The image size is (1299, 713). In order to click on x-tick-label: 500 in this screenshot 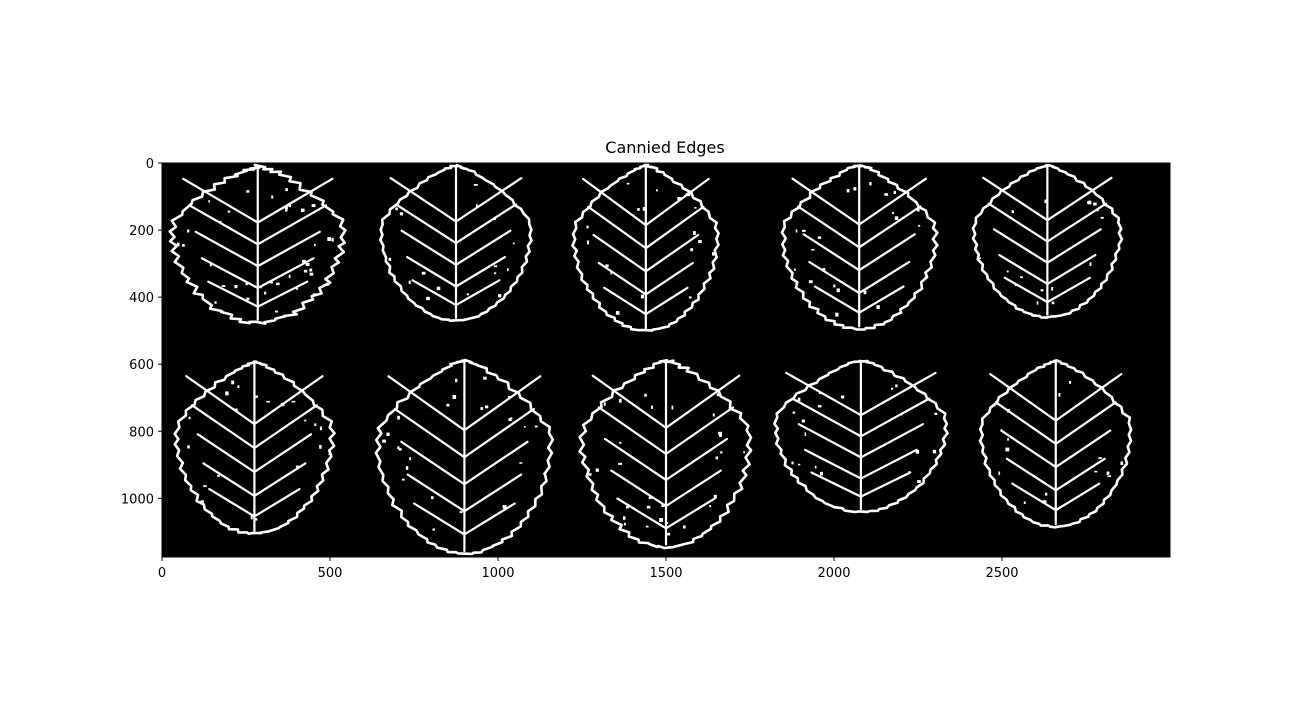, I will do `click(330, 573)`.